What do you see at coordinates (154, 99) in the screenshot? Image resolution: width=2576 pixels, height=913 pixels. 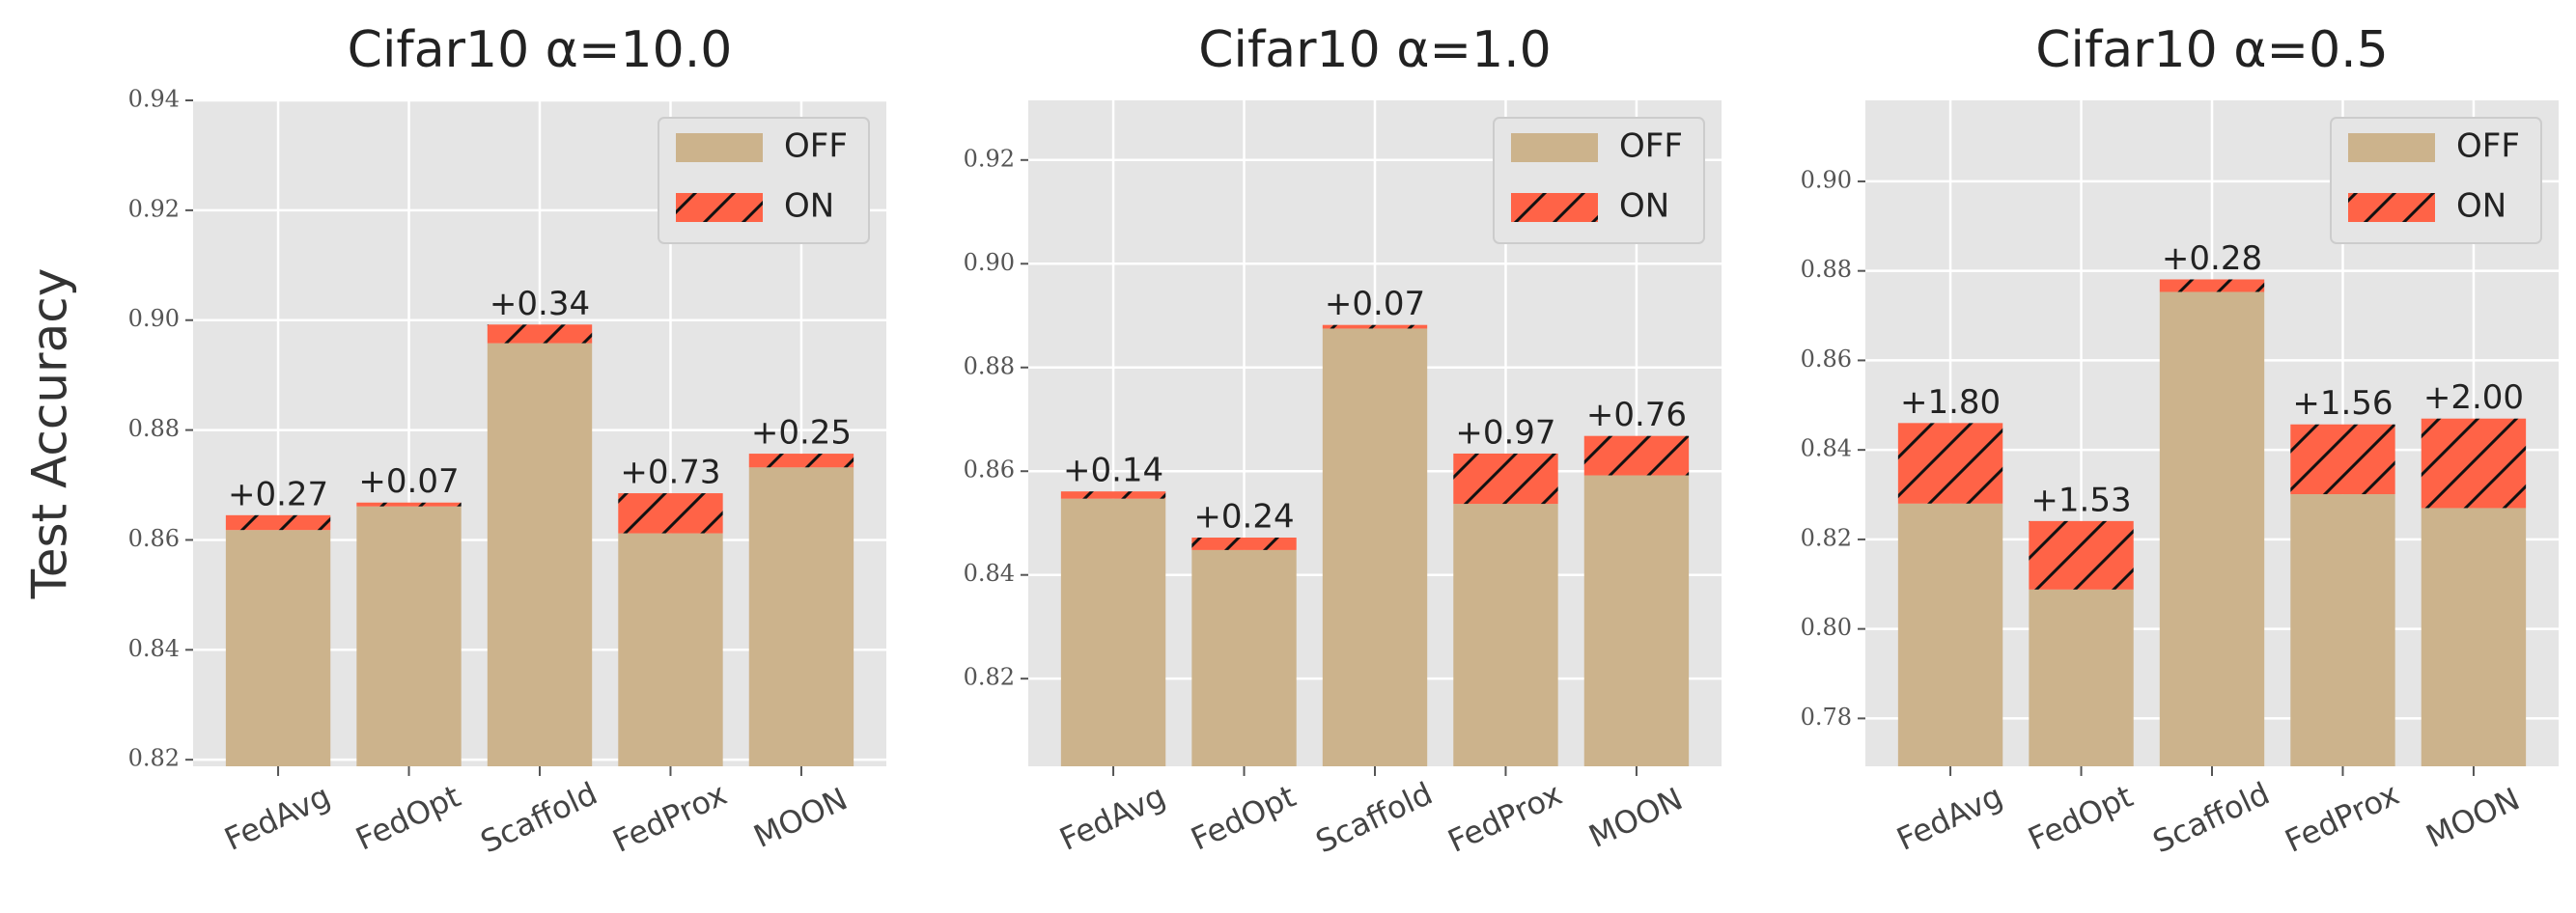 I see `y-tick-label: 0.94` at bounding box center [154, 99].